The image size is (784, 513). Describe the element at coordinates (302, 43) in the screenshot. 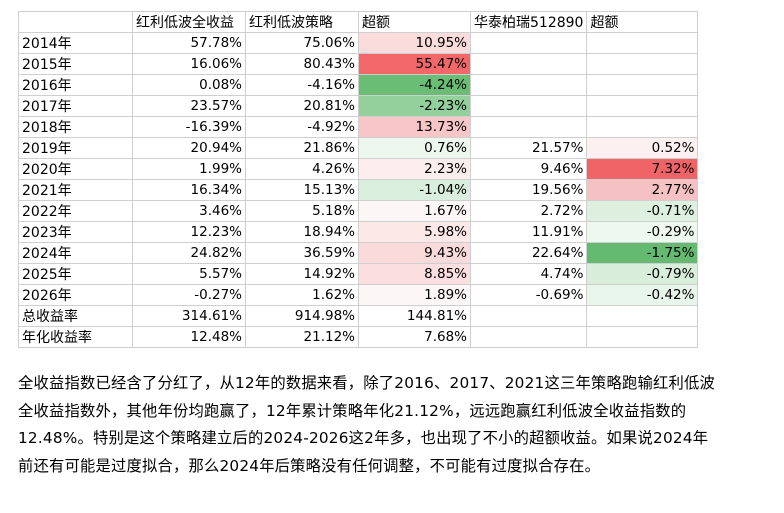

I see `strategy-cell: 75.06%` at that location.